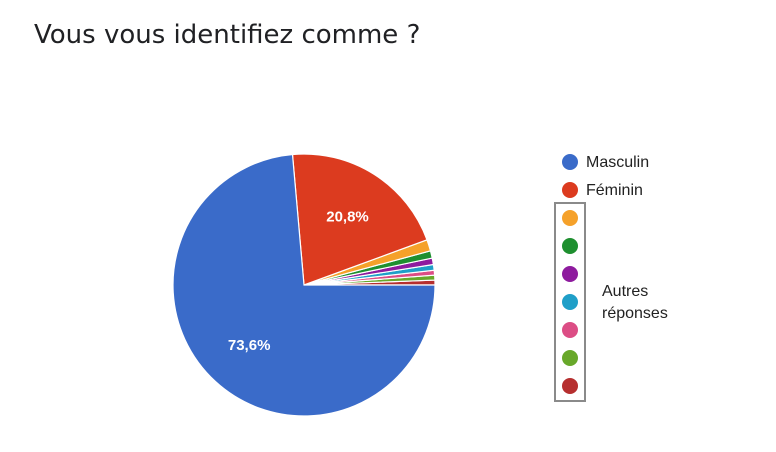  Describe the element at coordinates (347, 216) in the screenshot. I see `slice-label-féminin: 20,8%` at that location.